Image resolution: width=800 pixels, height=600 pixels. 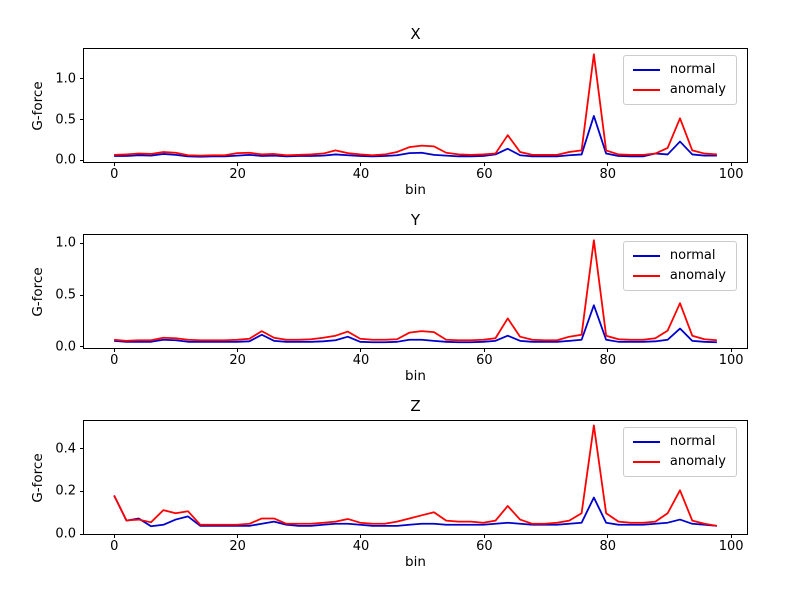 What do you see at coordinates (415, 220) in the screenshot?
I see `subplot-title: Y` at bounding box center [415, 220].